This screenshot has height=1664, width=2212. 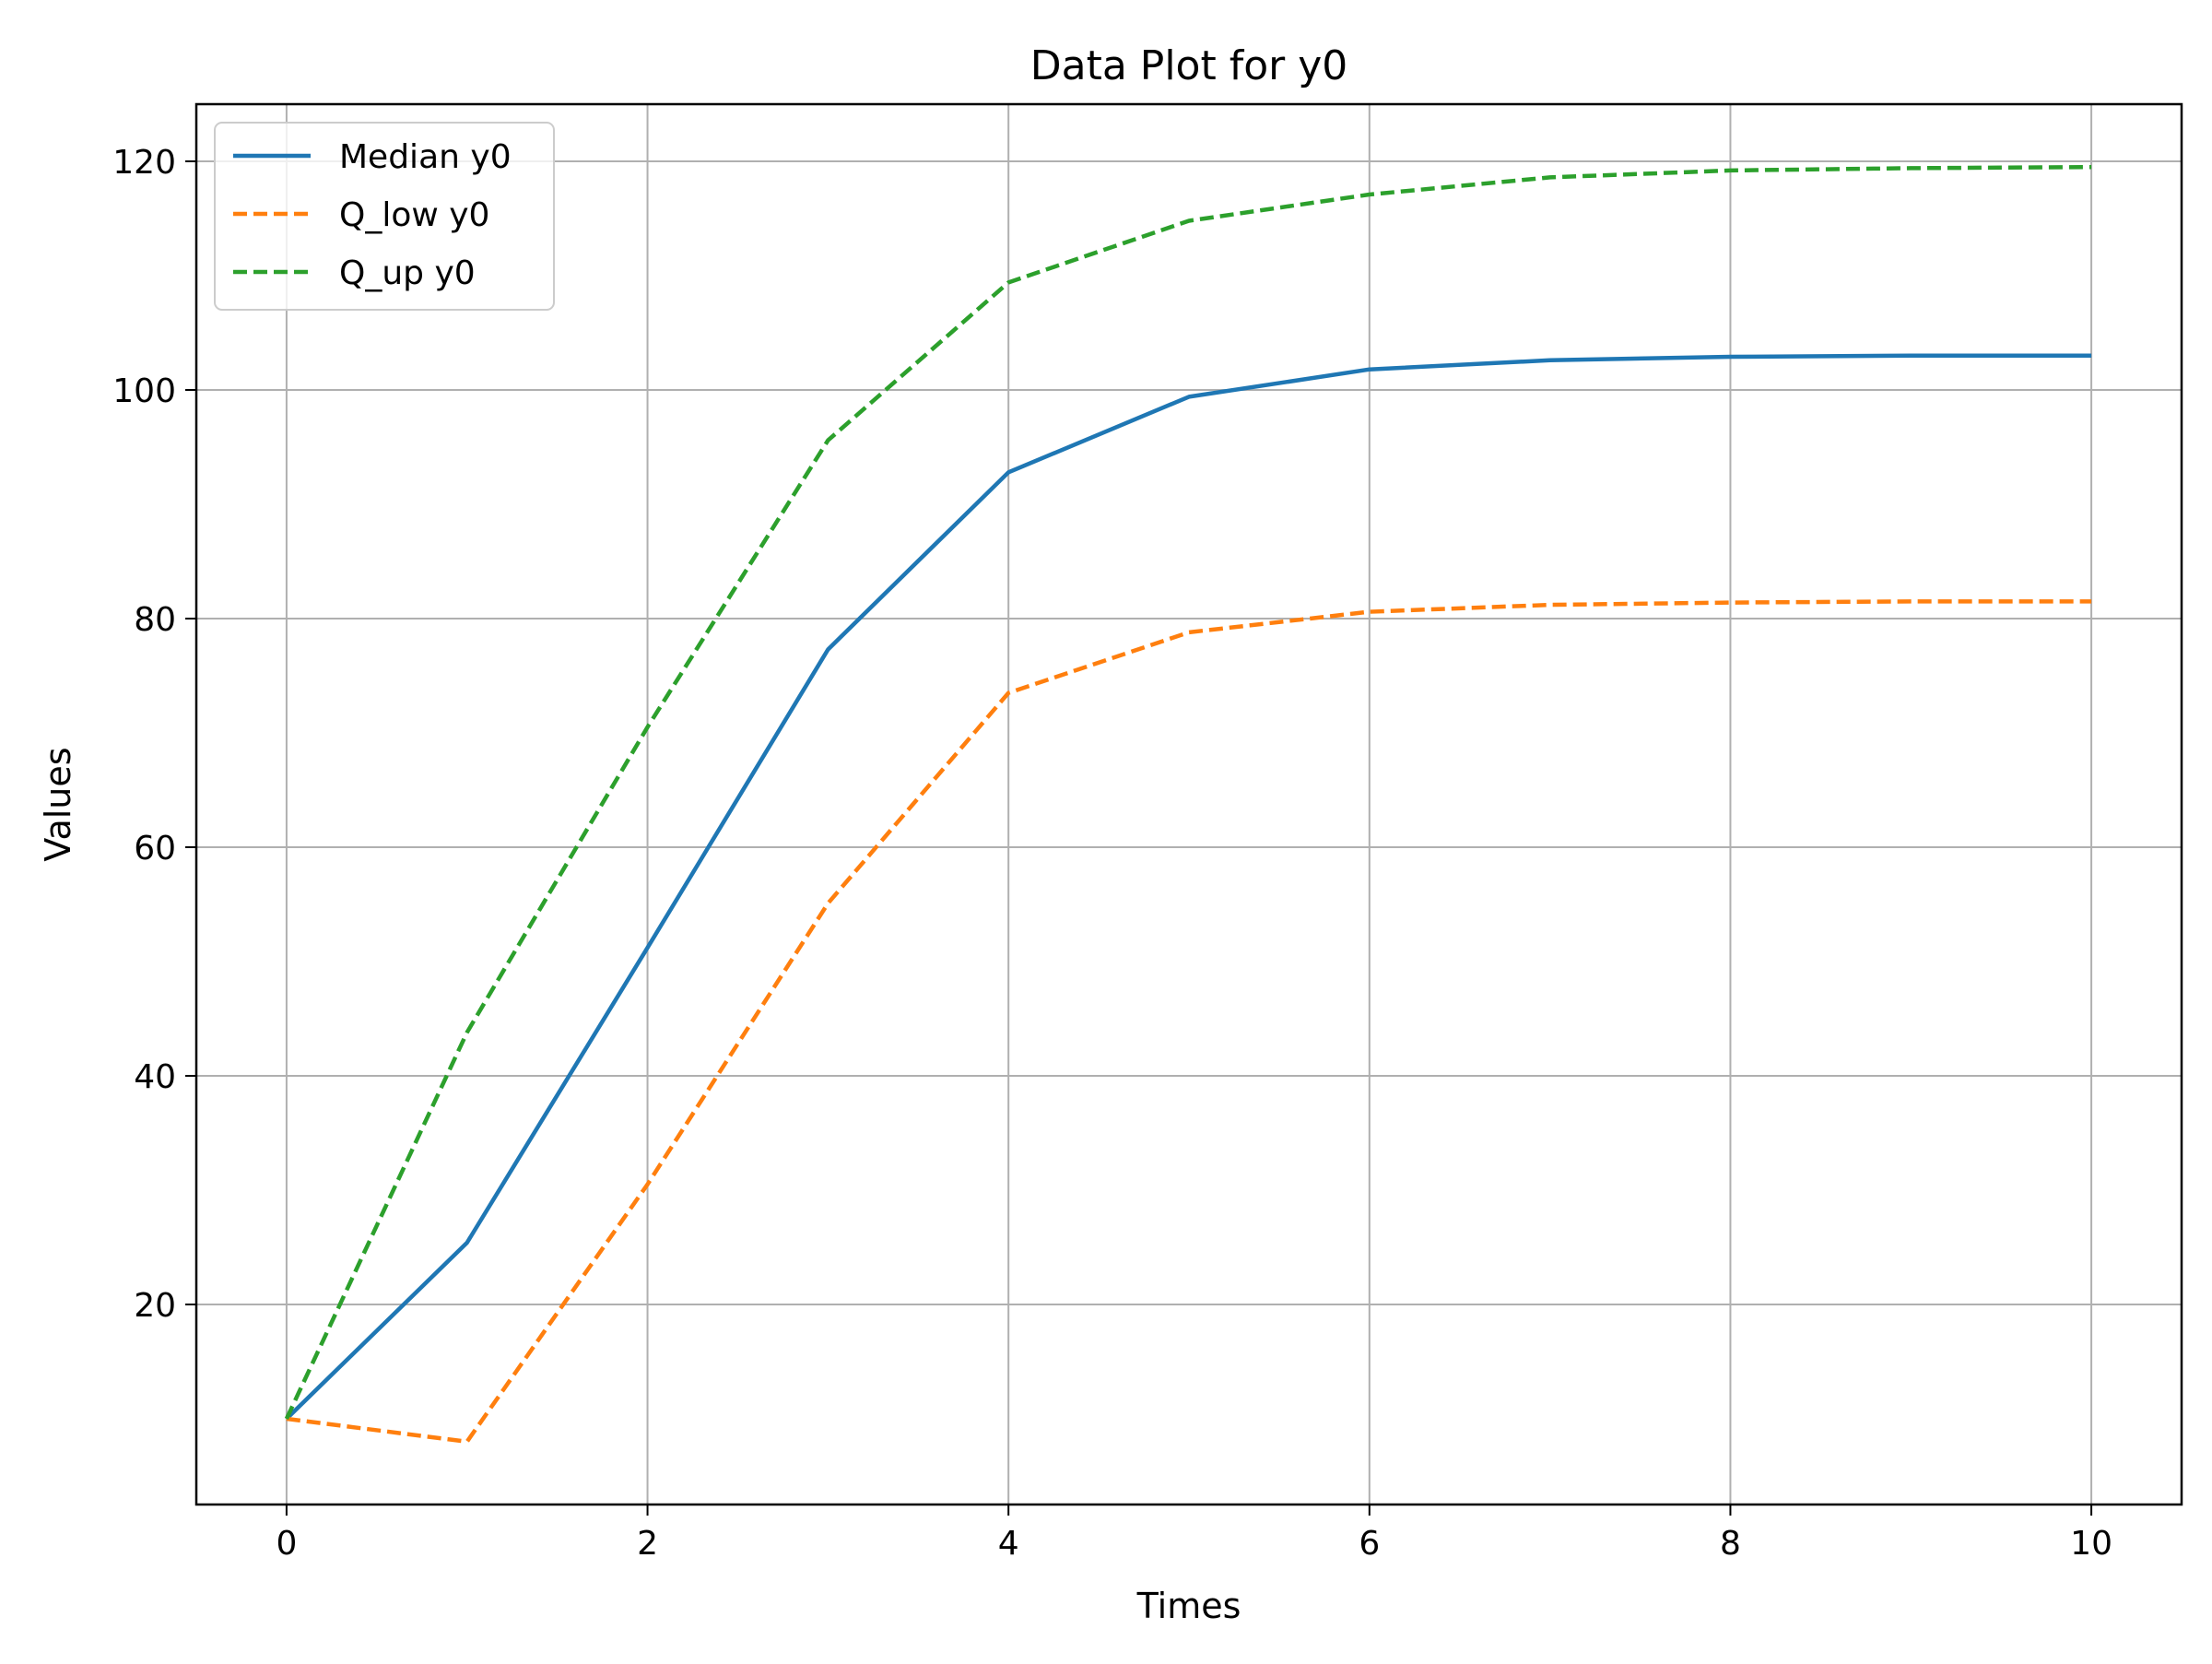 I want to click on y-axis-ticks: 20 40 60 80 100 120, so click(x=154, y=734).